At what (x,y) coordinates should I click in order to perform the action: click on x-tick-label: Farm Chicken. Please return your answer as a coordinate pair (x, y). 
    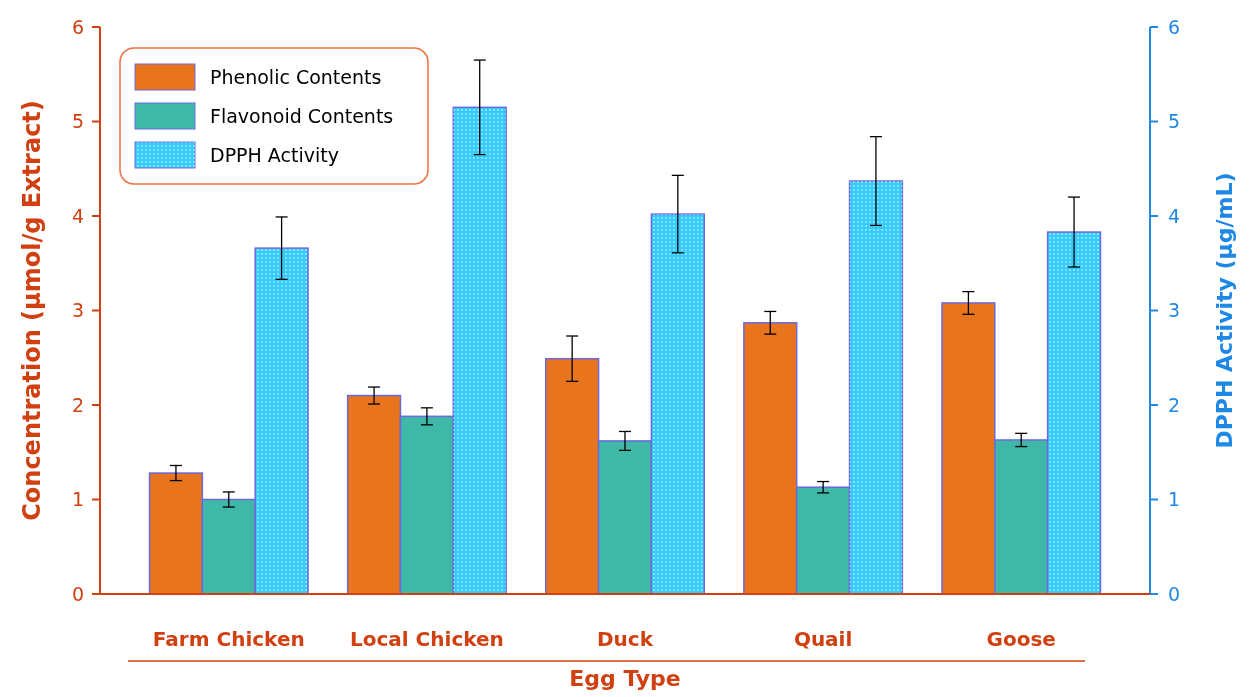
    Looking at the image, I should click on (228, 639).